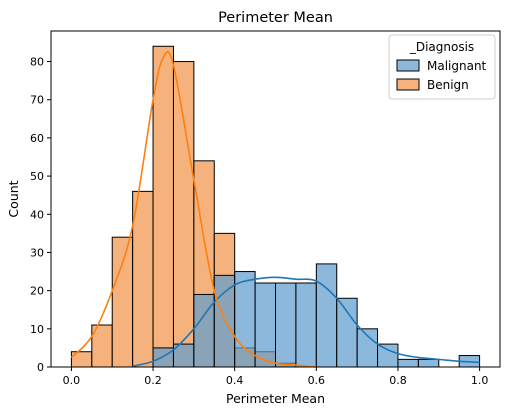  Describe the element at coordinates (441, 47) in the screenshot. I see `legend-title: _Diagnosis` at that location.